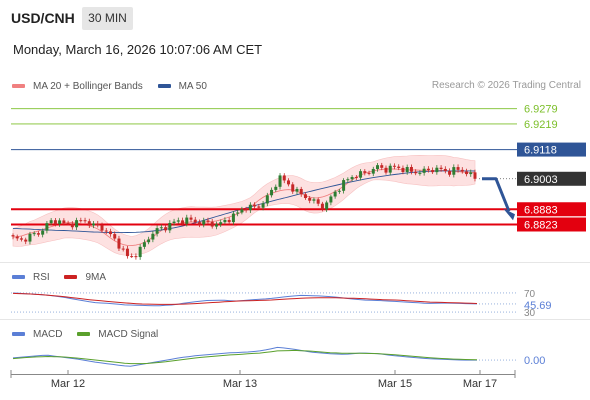 The height and width of the screenshot is (400, 590). I want to click on ma50-label: MA 50, so click(192, 86).